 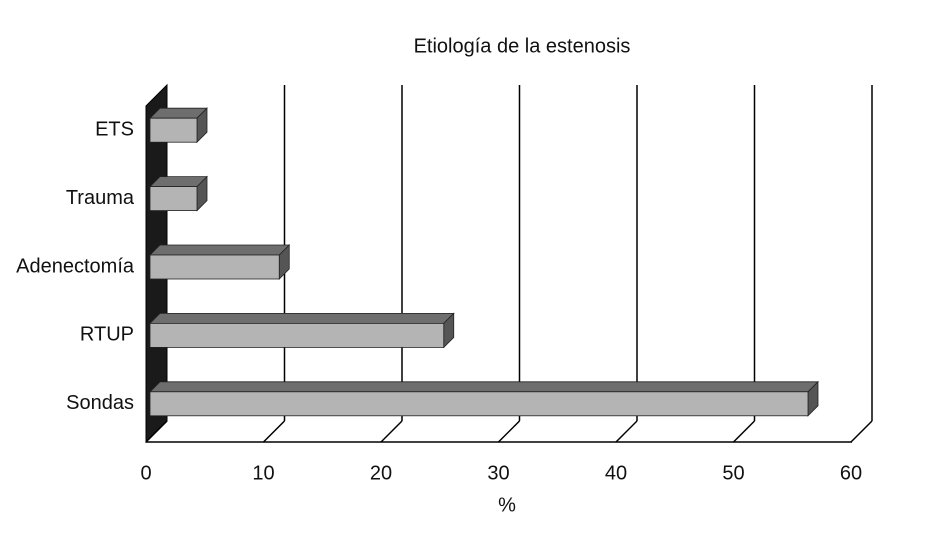 What do you see at coordinates (616, 473) in the screenshot?
I see `x-tick-label: 40` at bounding box center [616, 473].